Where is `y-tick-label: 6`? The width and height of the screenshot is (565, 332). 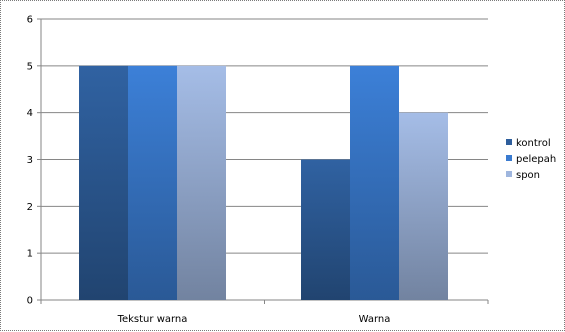 y-tick-label: 6 is located at coordinates (30, 20).